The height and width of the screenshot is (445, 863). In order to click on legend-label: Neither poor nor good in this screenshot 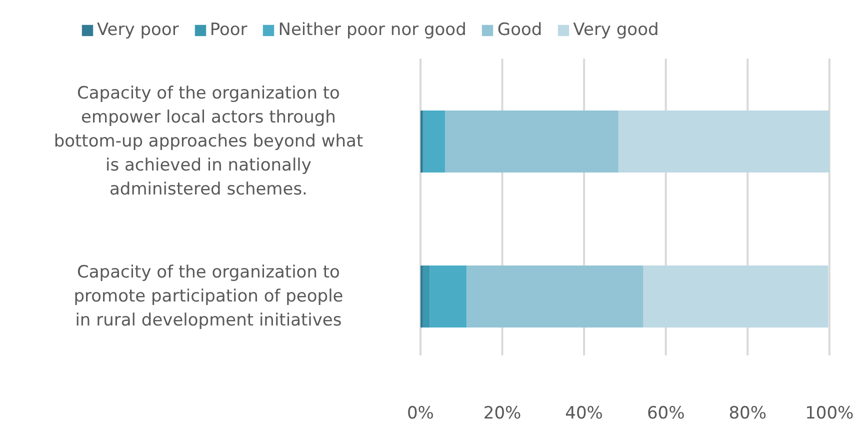, I will do `click(372, 30)`.